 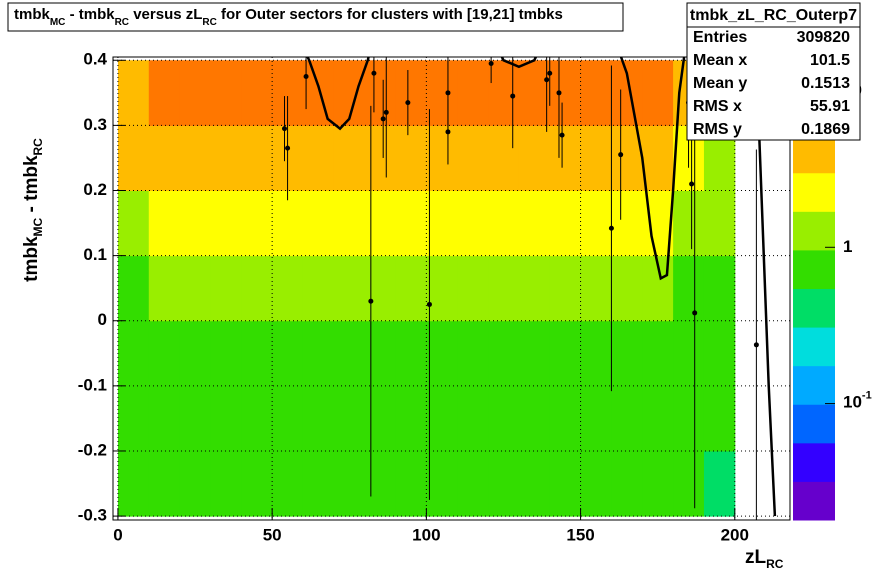 I want to click on stats-key: Mean x, so click(x=720, y=60).